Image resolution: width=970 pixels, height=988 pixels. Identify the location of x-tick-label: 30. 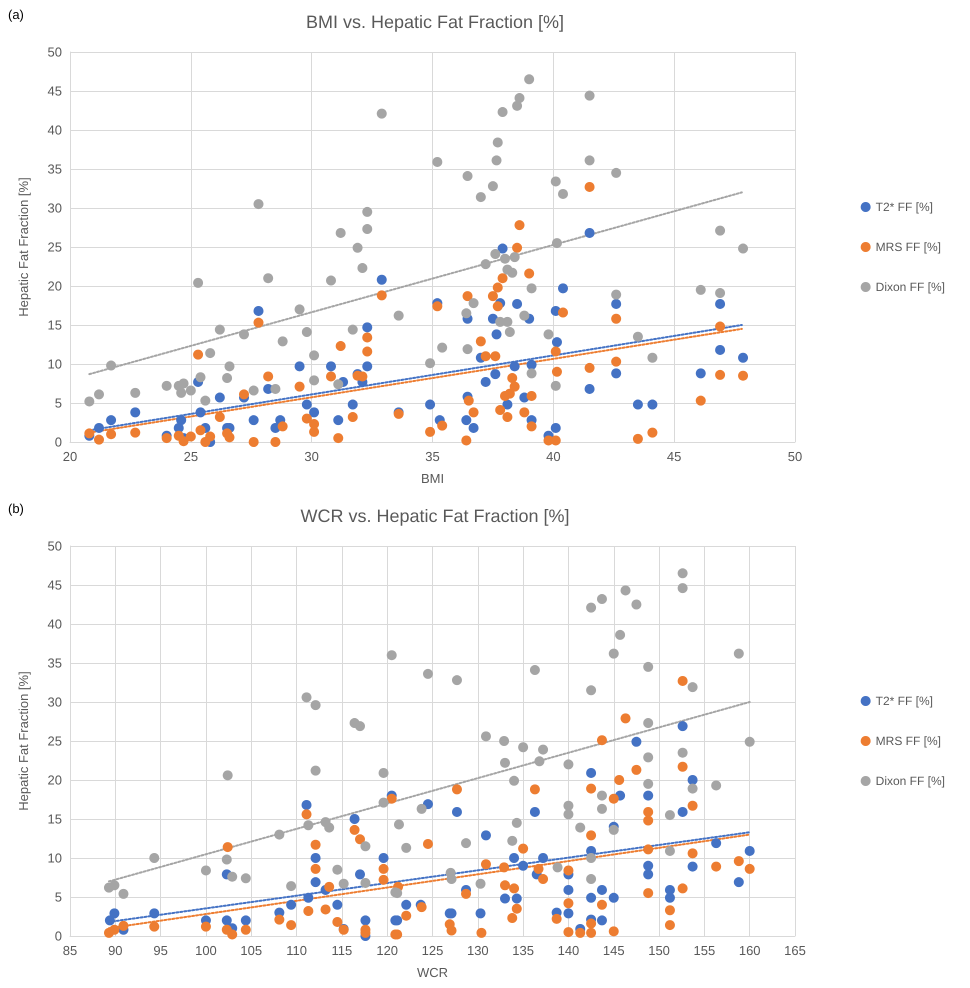
(311, 456).